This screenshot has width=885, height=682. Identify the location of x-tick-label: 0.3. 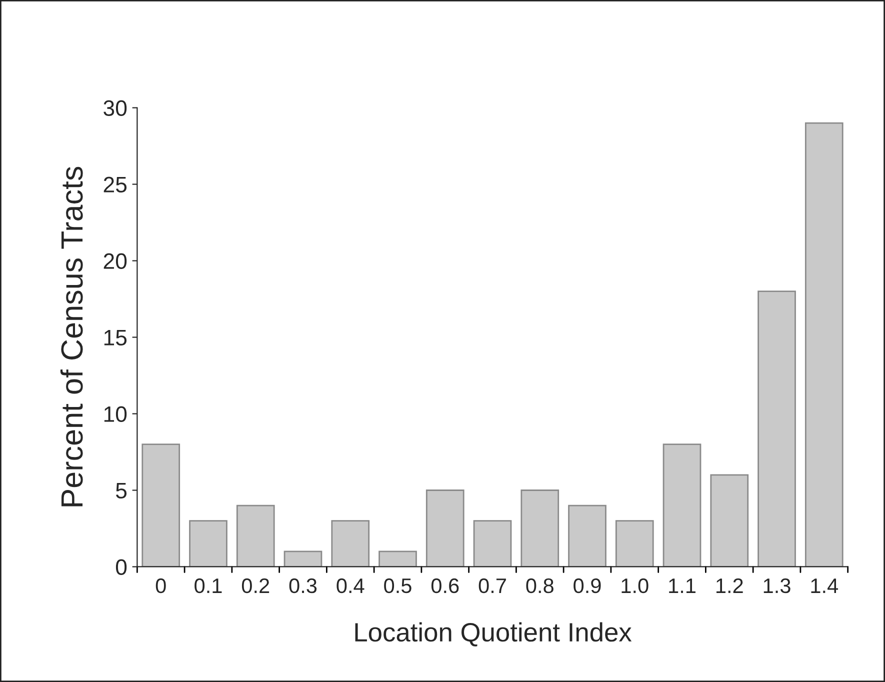
(303, 586).